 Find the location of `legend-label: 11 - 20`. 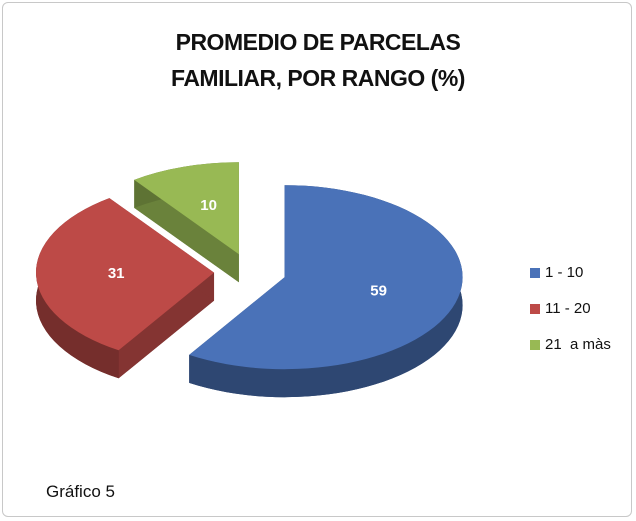

legend-label: 11 - 20 is located at coordinates (568, 308).